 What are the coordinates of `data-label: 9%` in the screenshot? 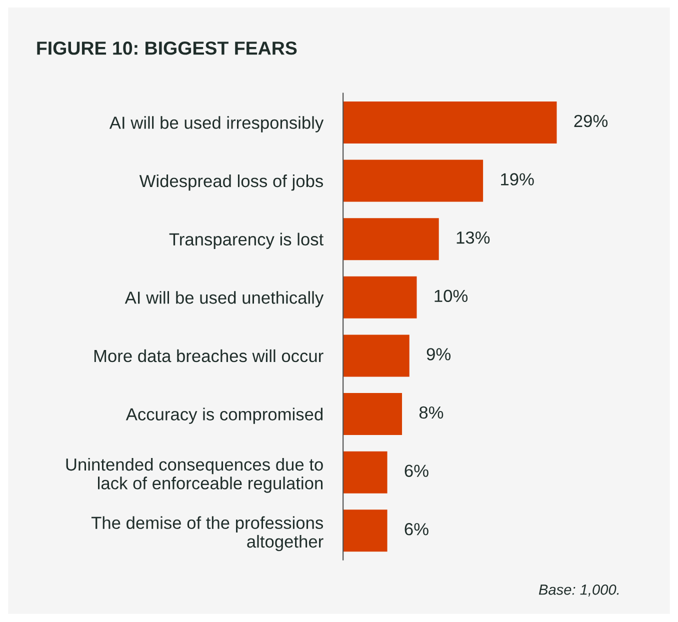 It's located at (438, 354).